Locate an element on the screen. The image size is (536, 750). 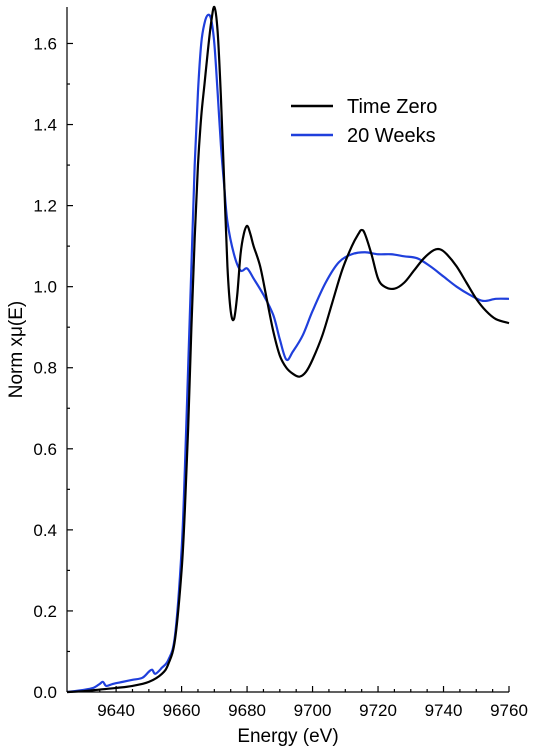
y-tick-label: 1.4 is located at coordinates (45, 125).